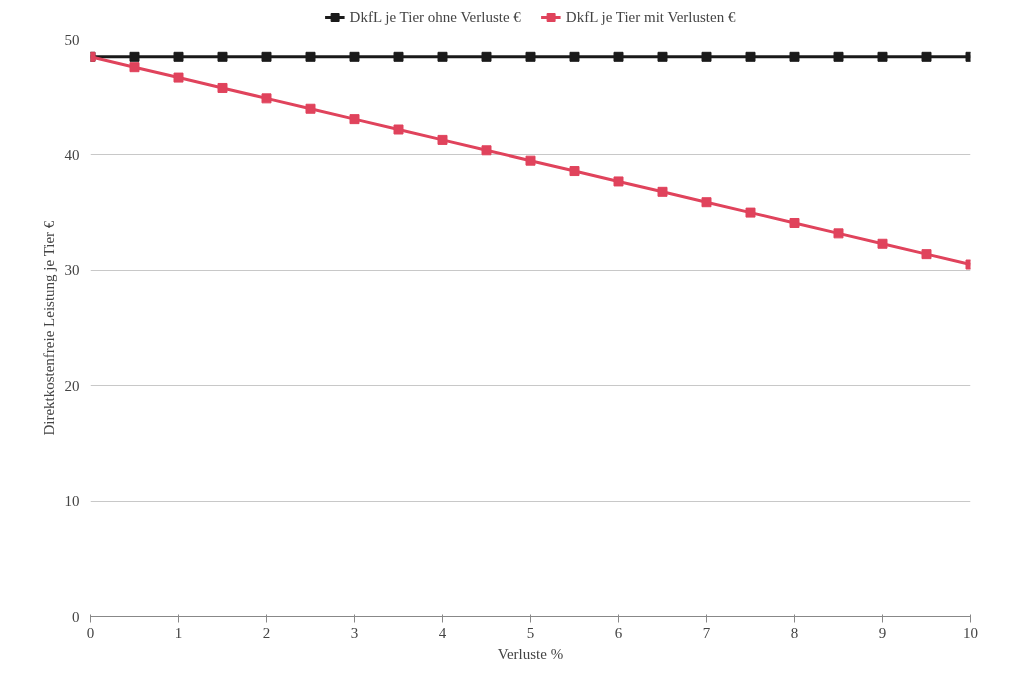 The width and height of the screenshot is (1032, 688). I want to click on y-tick-label: 40, so click(72, 154).